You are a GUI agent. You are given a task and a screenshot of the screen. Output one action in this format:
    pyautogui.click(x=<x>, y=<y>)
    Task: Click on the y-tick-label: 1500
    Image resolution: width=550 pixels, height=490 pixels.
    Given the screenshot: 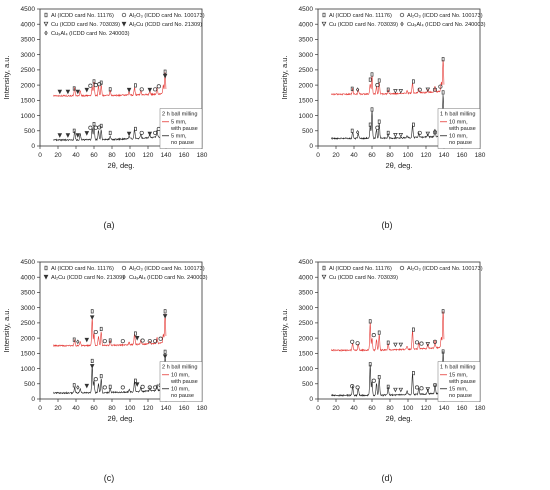 What is the action you would take?
    pyautogui.click(x=28, y=354)
    